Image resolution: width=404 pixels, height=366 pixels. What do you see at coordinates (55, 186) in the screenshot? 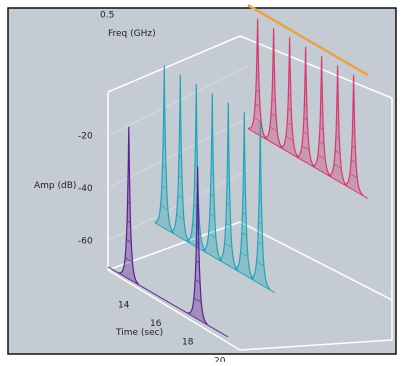
I see `z-axis-label: Amp (dB)` at bounding box center [55, 186].